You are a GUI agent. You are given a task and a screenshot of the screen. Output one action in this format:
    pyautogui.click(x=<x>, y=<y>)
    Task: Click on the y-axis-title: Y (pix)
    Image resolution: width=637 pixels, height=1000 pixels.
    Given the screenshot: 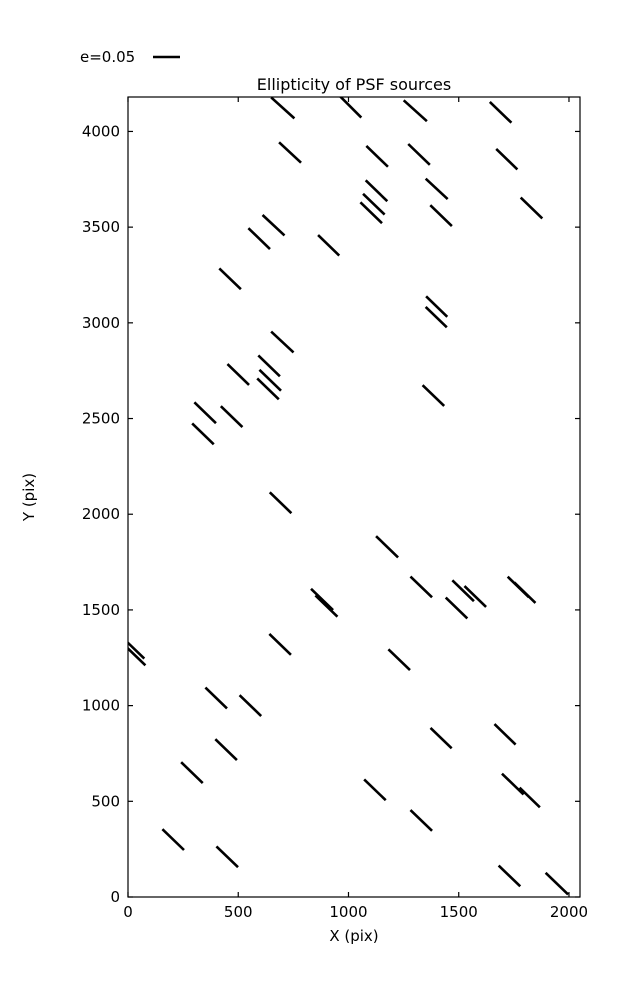 What is the action you would take?
    pyautogui.click(x=29, y=497)
    